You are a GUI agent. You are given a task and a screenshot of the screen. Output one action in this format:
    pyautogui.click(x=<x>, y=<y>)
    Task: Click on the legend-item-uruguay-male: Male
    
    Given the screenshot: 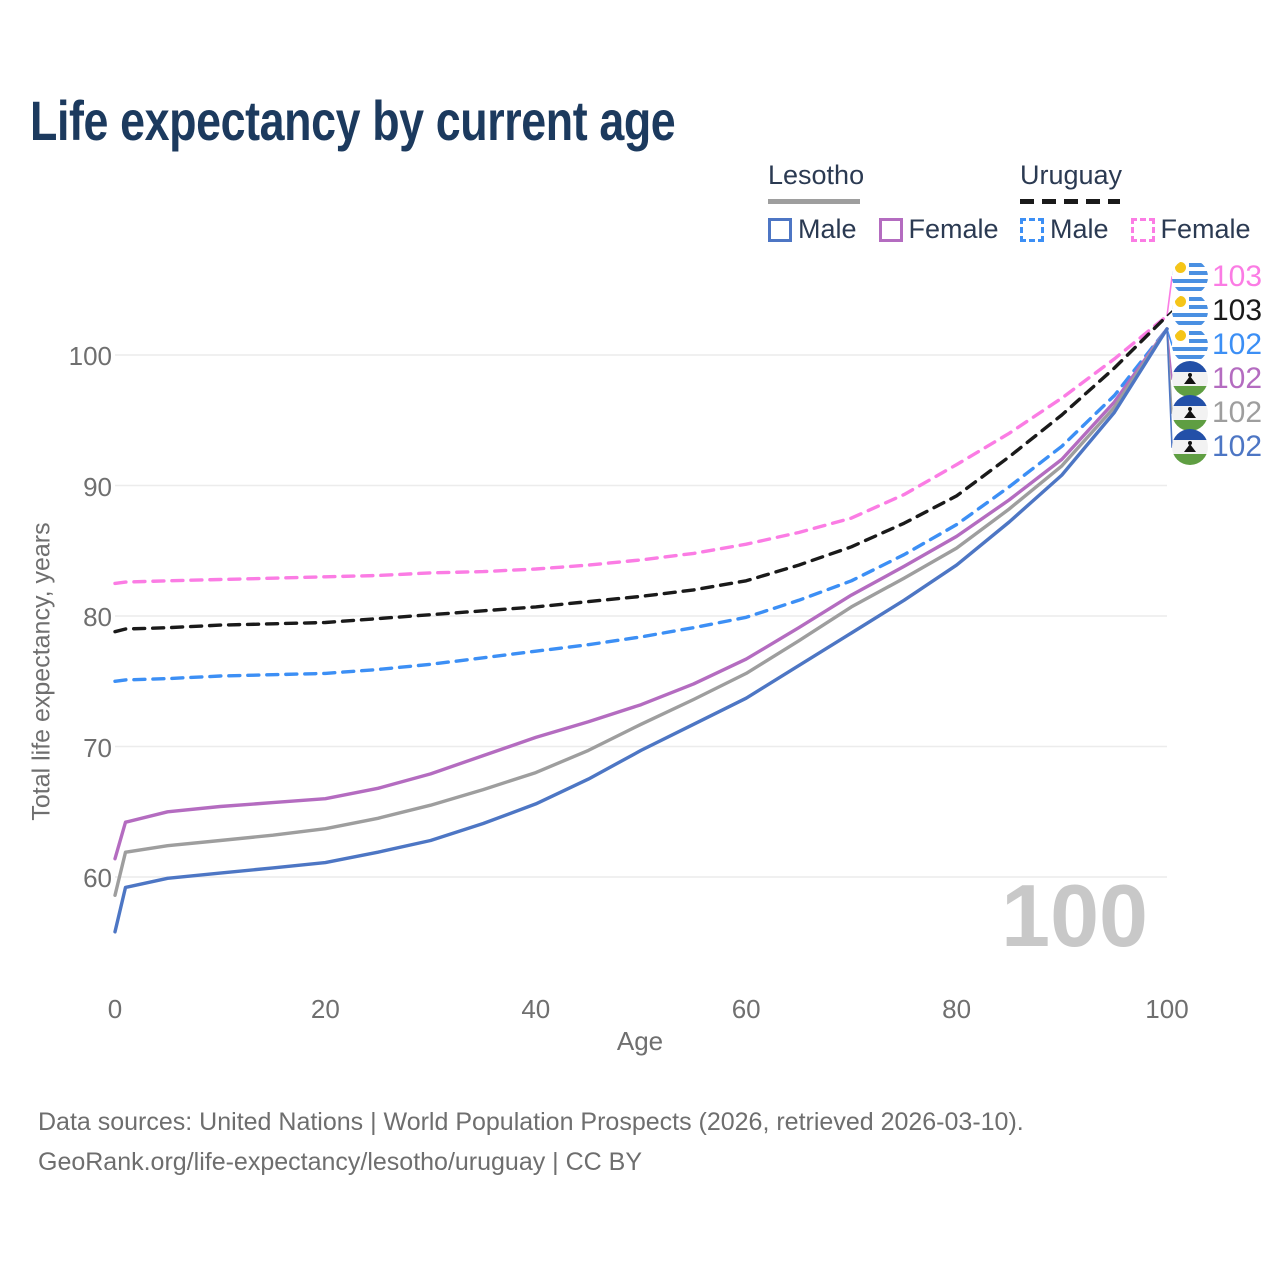 What is the action you would take?
    pyautogui.click(x=1064, y=229)
    